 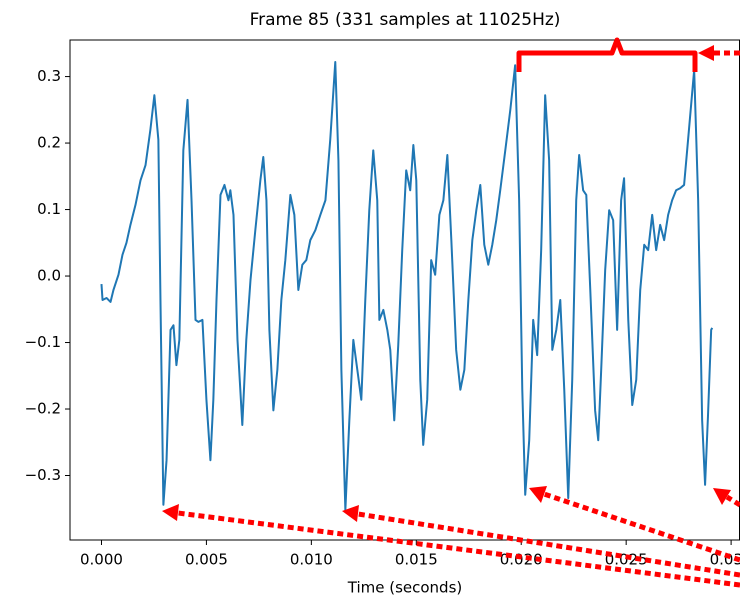 What do you see at coordinates (101, 560) in the screenshot?
I see `x-tick-label: 0.000` at bounding box center [101, 560].